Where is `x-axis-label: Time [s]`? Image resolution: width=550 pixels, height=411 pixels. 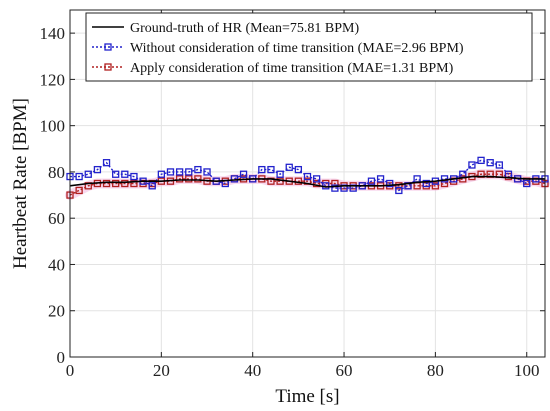 x-axis-label: Time [s] is located at coordinates (307, 396).